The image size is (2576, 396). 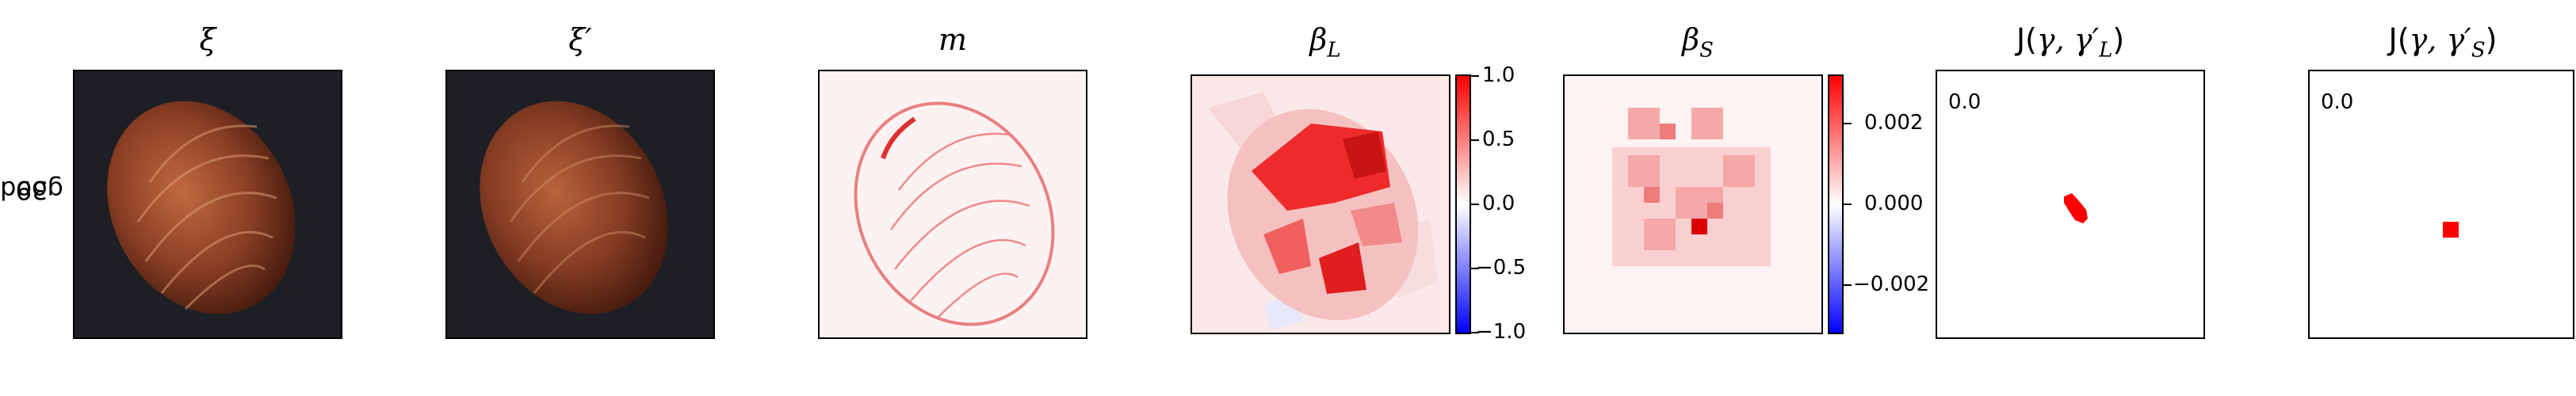 I want to click on panel-beta-l-title: βL, so click(x=1325, y=42).